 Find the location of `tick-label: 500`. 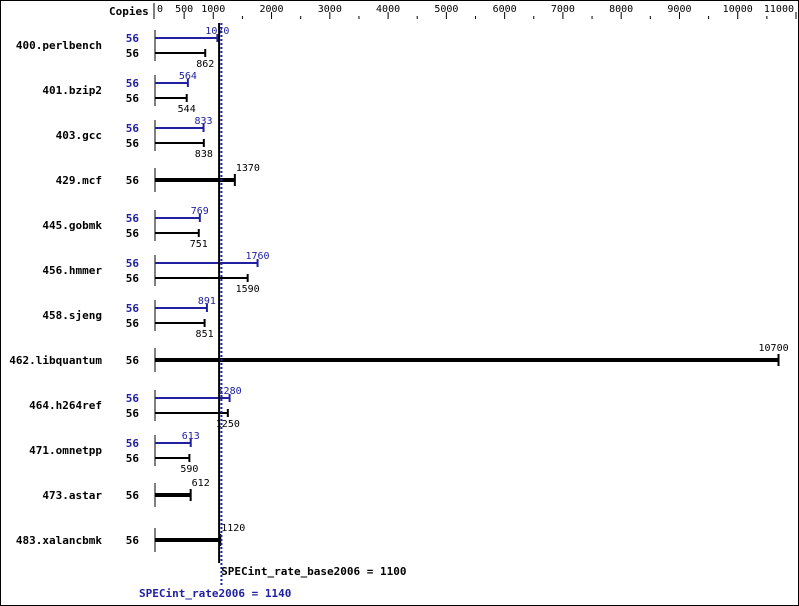

tick-label: 500 is located at coordinates (184, 9).